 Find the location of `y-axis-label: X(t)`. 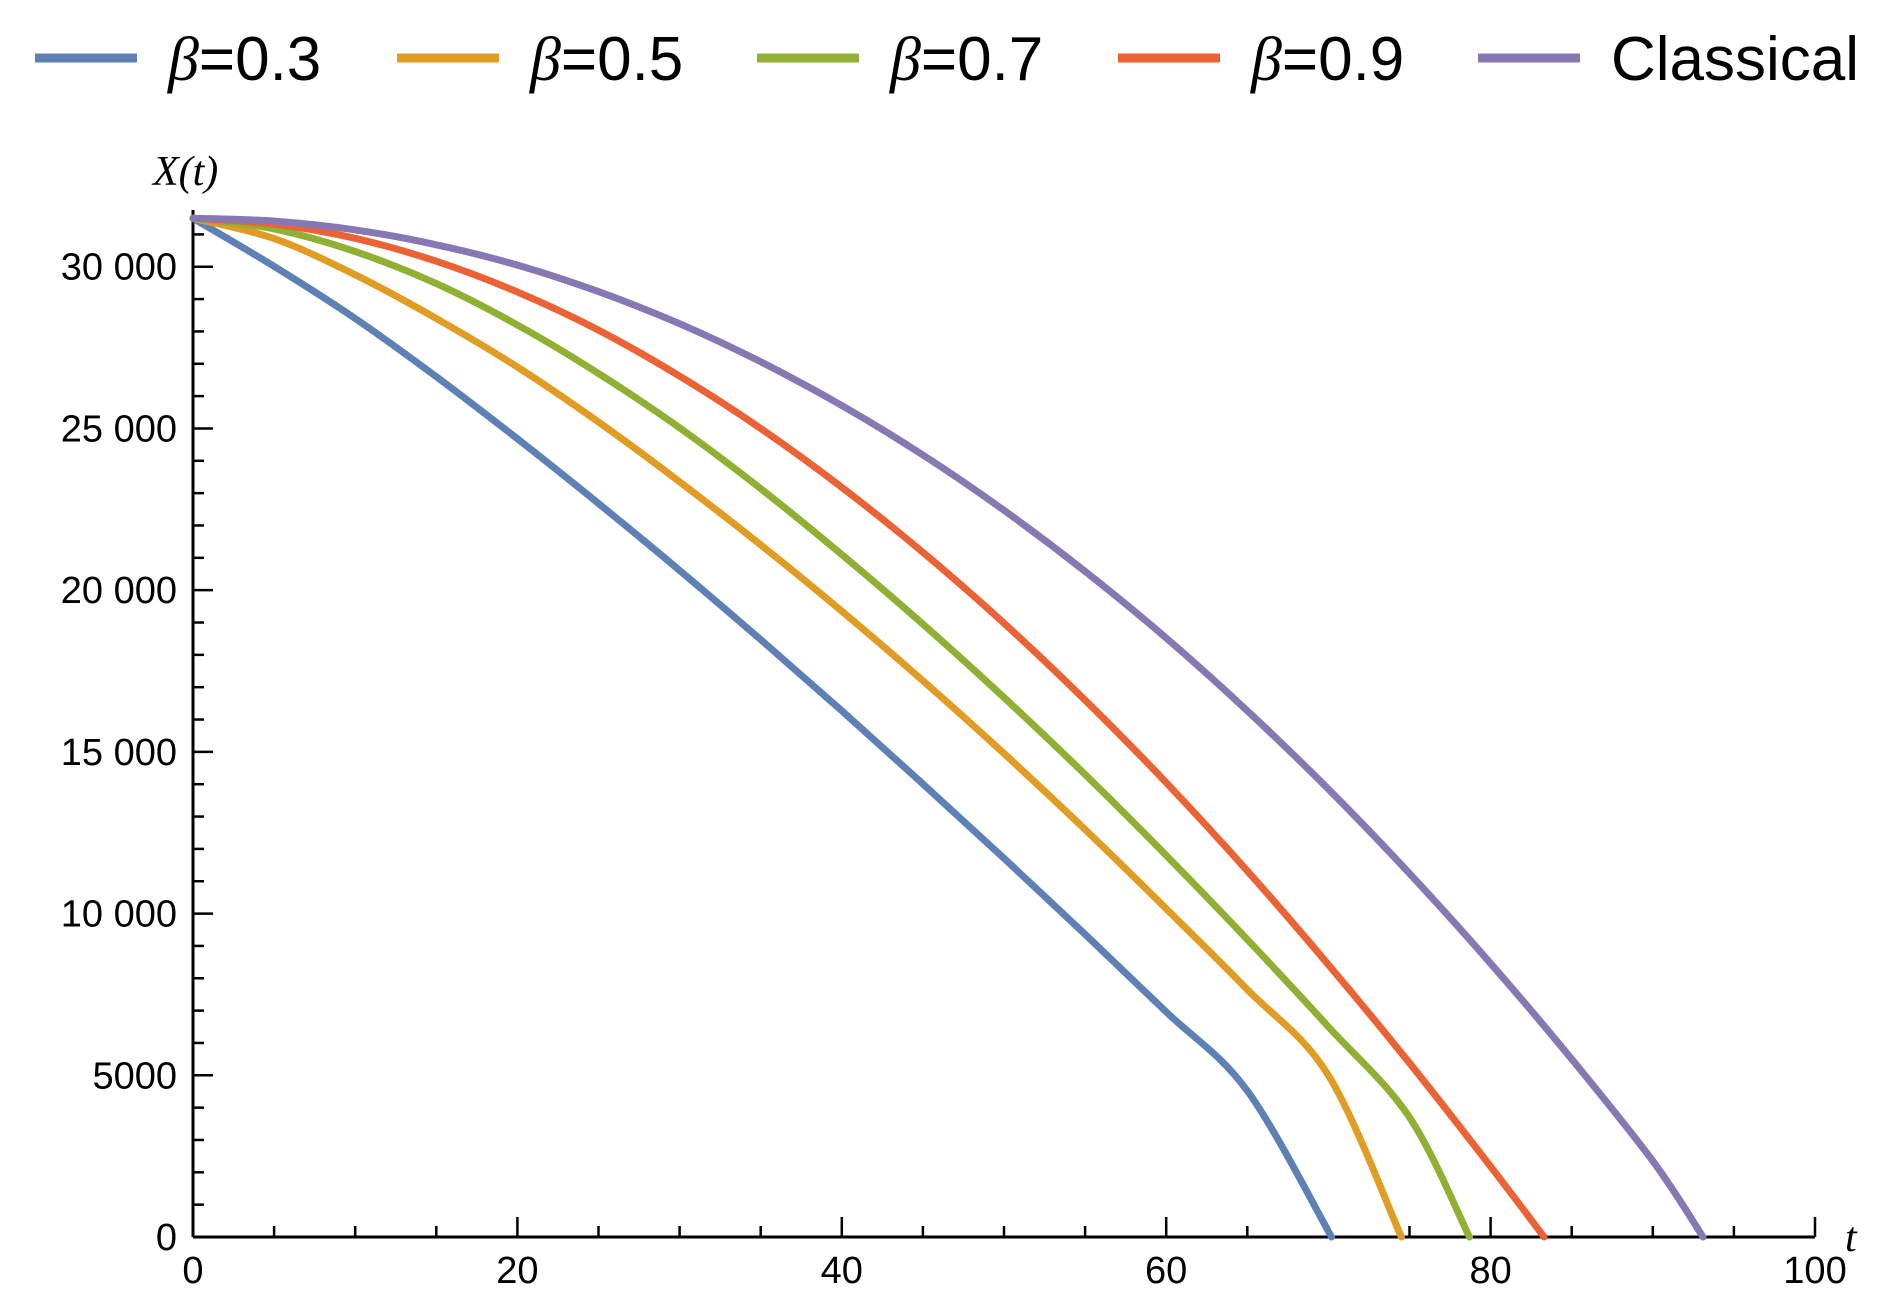

y-axis-label: X(t) is located at coordinates (184, 172).